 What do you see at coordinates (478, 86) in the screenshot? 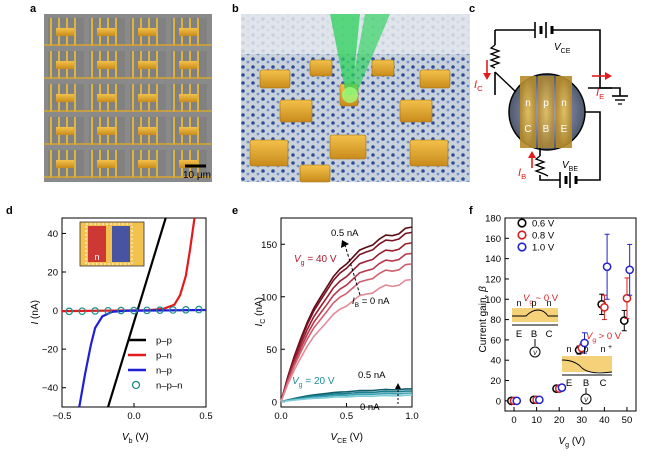
I see `ic-label: IC` at bounding box center [478, 86].